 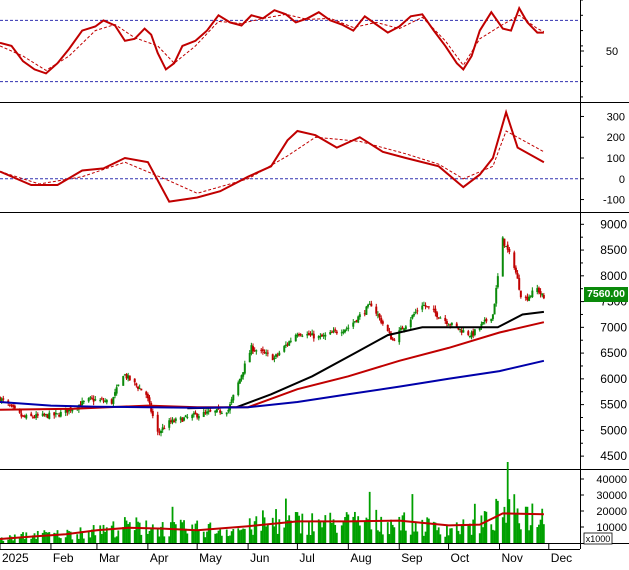 I want to click on oscillator-y-label: 200, so click(x=616, y=138).